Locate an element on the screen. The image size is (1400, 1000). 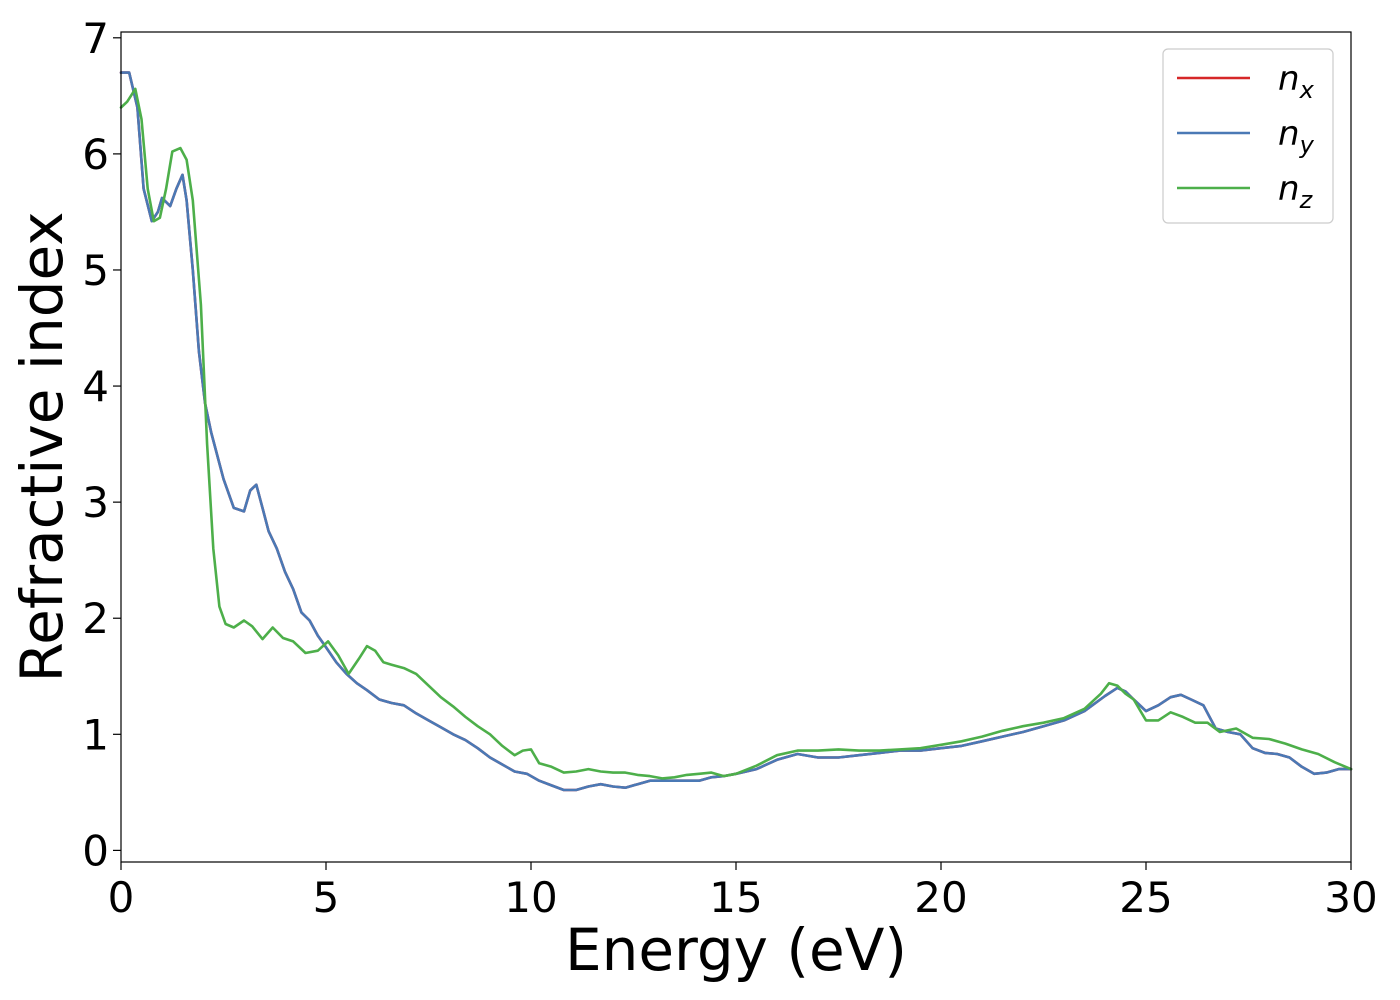
legend-label-z: nz is located at coordinates (1296, 191).